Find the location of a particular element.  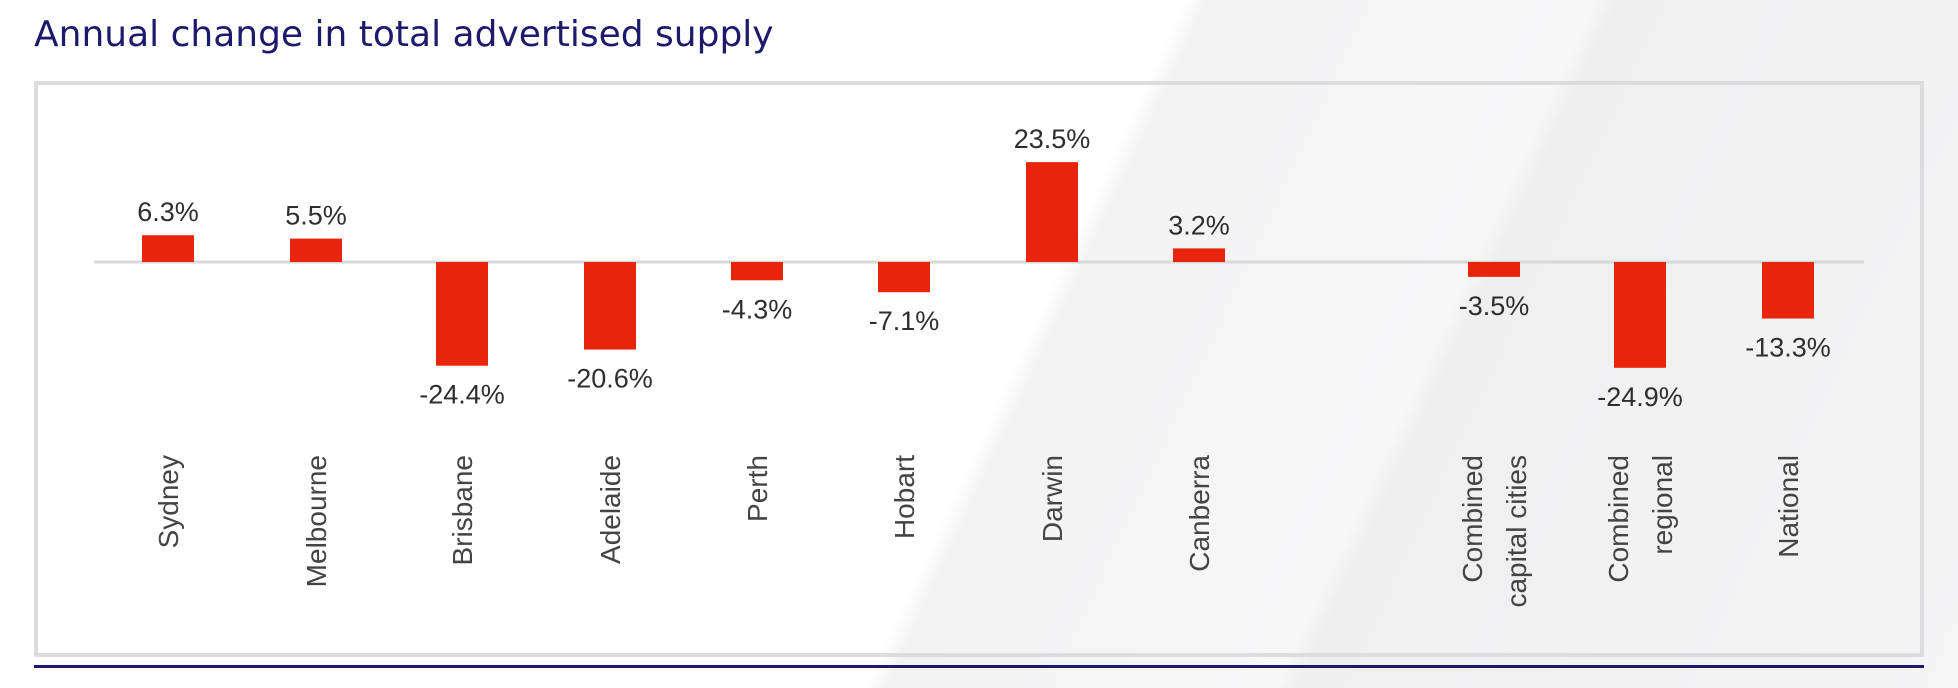

value-label: -13.3% is located at coordinates (1788, 348).